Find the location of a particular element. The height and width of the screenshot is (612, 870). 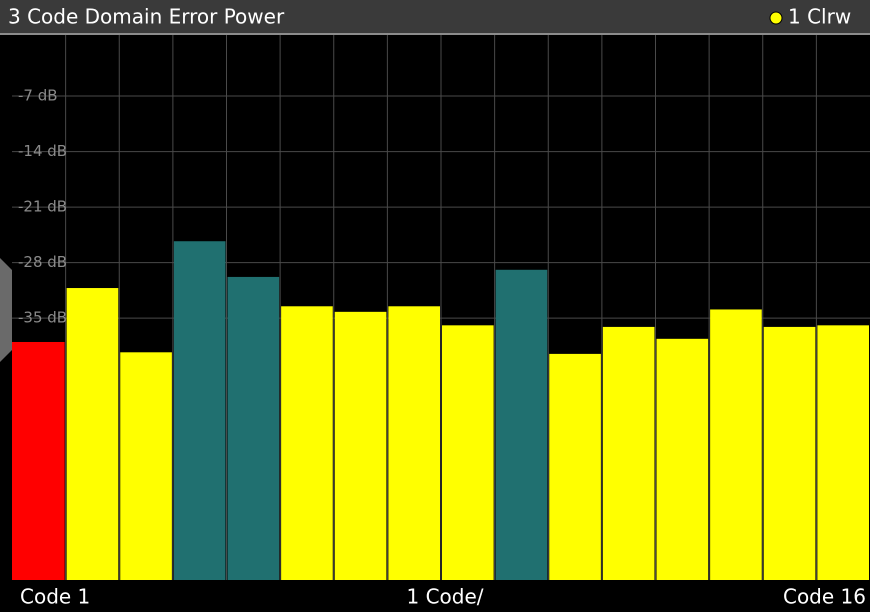

x-center-label: 1 Code/ is located at coordinates (444, 597).